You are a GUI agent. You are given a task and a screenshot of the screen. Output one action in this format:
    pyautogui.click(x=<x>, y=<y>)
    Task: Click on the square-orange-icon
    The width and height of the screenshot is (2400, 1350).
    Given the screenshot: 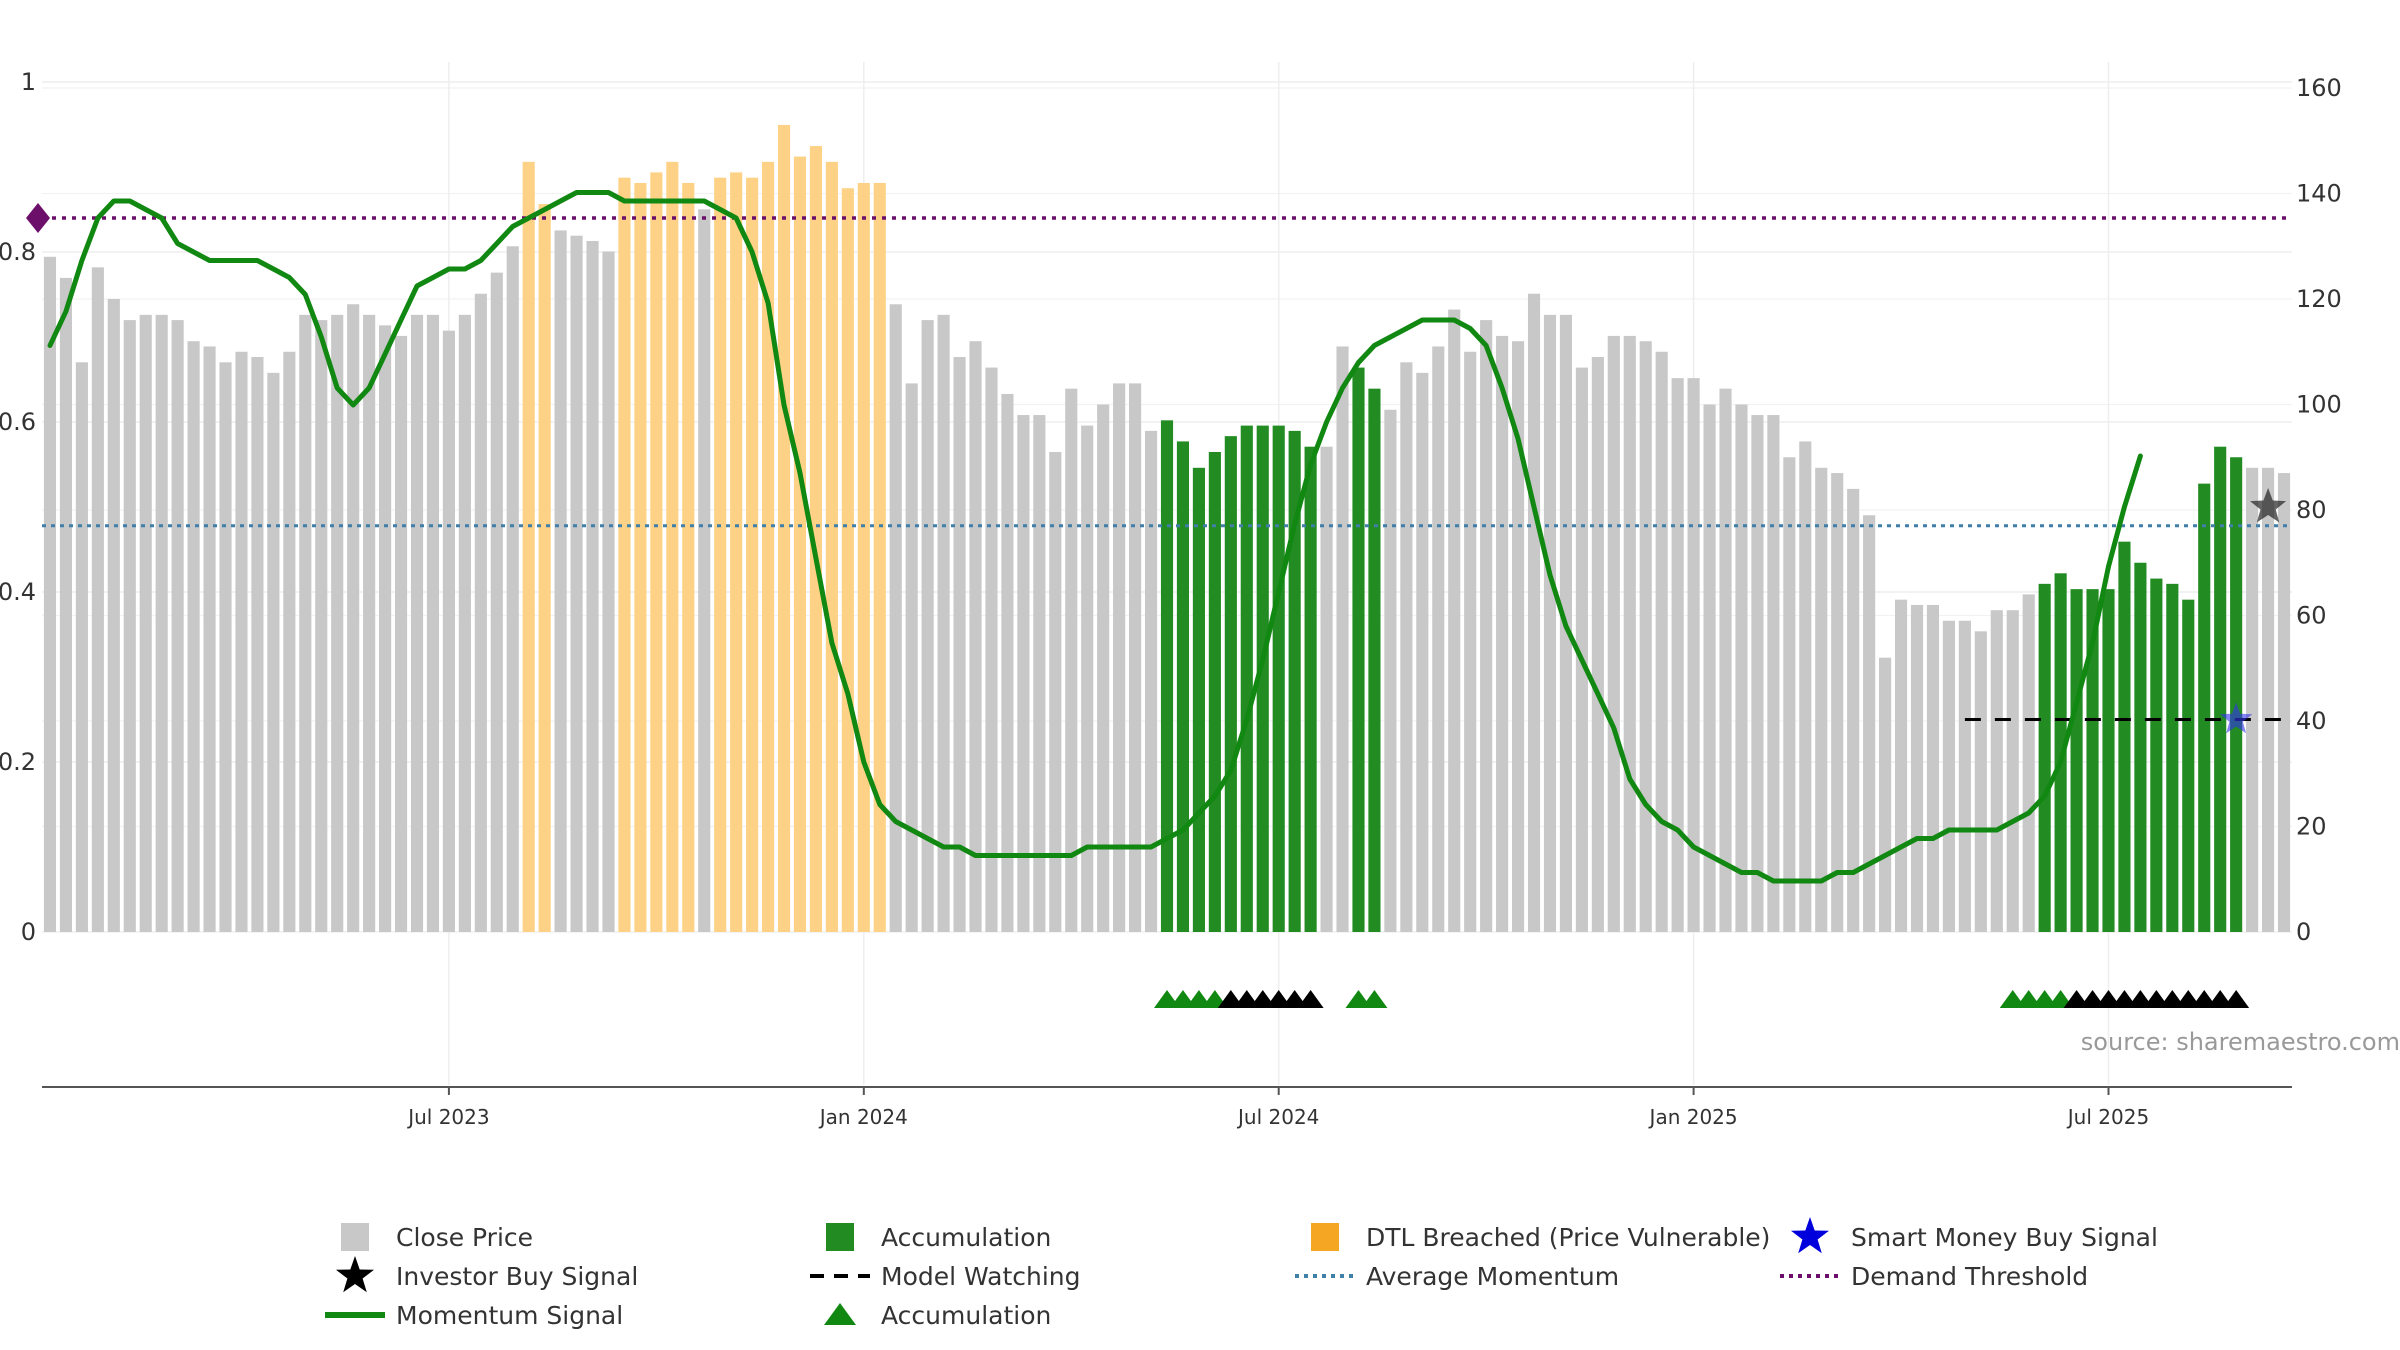 What is the action you would take?
    pyautogui.click(x=1325, y=1237)
    